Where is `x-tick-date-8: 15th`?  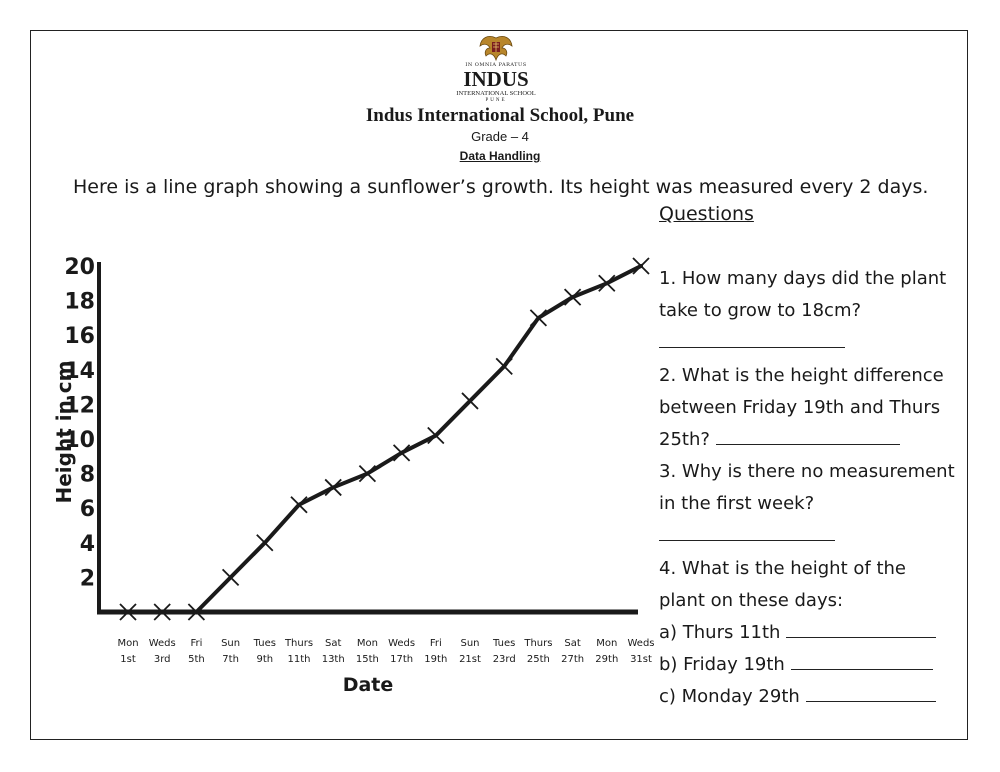 x-tick-date-8: 15th is located at coordinates (367, 659).